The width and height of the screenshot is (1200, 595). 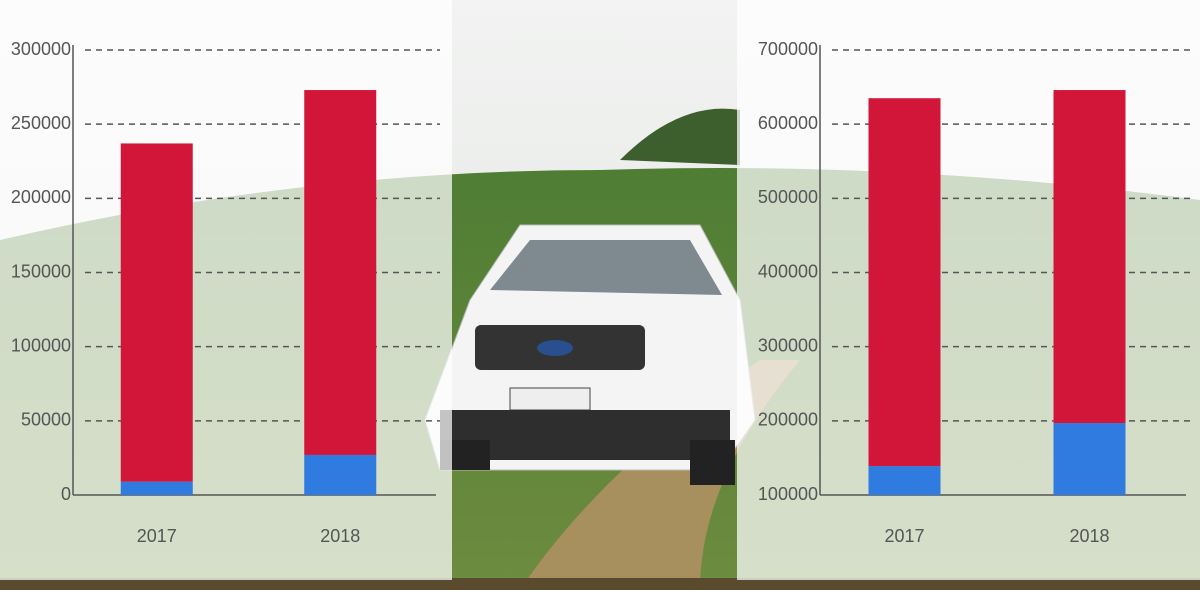 What do you see at coordinates (66, 494) in the screenshot?
I see `y-tick-label: 0` at bounding box center [66, 494].